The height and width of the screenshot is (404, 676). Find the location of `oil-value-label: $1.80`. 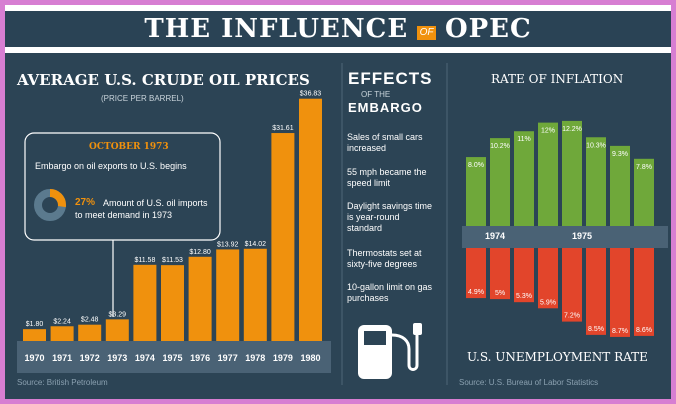

oil-value-label: $1.80 is located at coordinates (35, 324).